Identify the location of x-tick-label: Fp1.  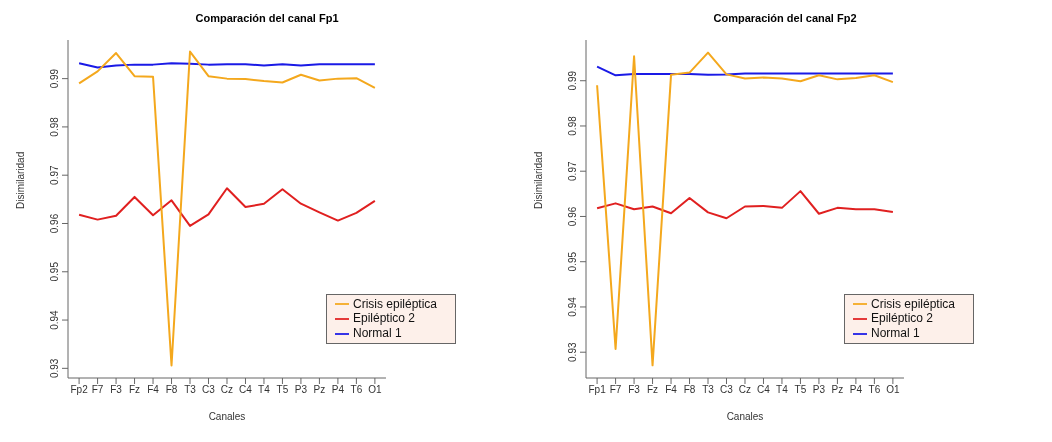
(597, 390).